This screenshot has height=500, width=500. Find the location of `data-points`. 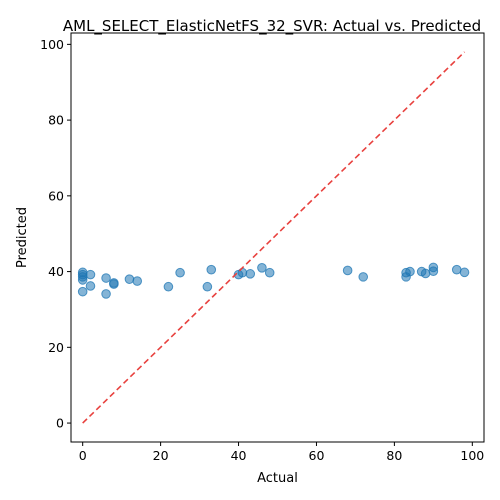

data-points is located at coordinates (273, 280).